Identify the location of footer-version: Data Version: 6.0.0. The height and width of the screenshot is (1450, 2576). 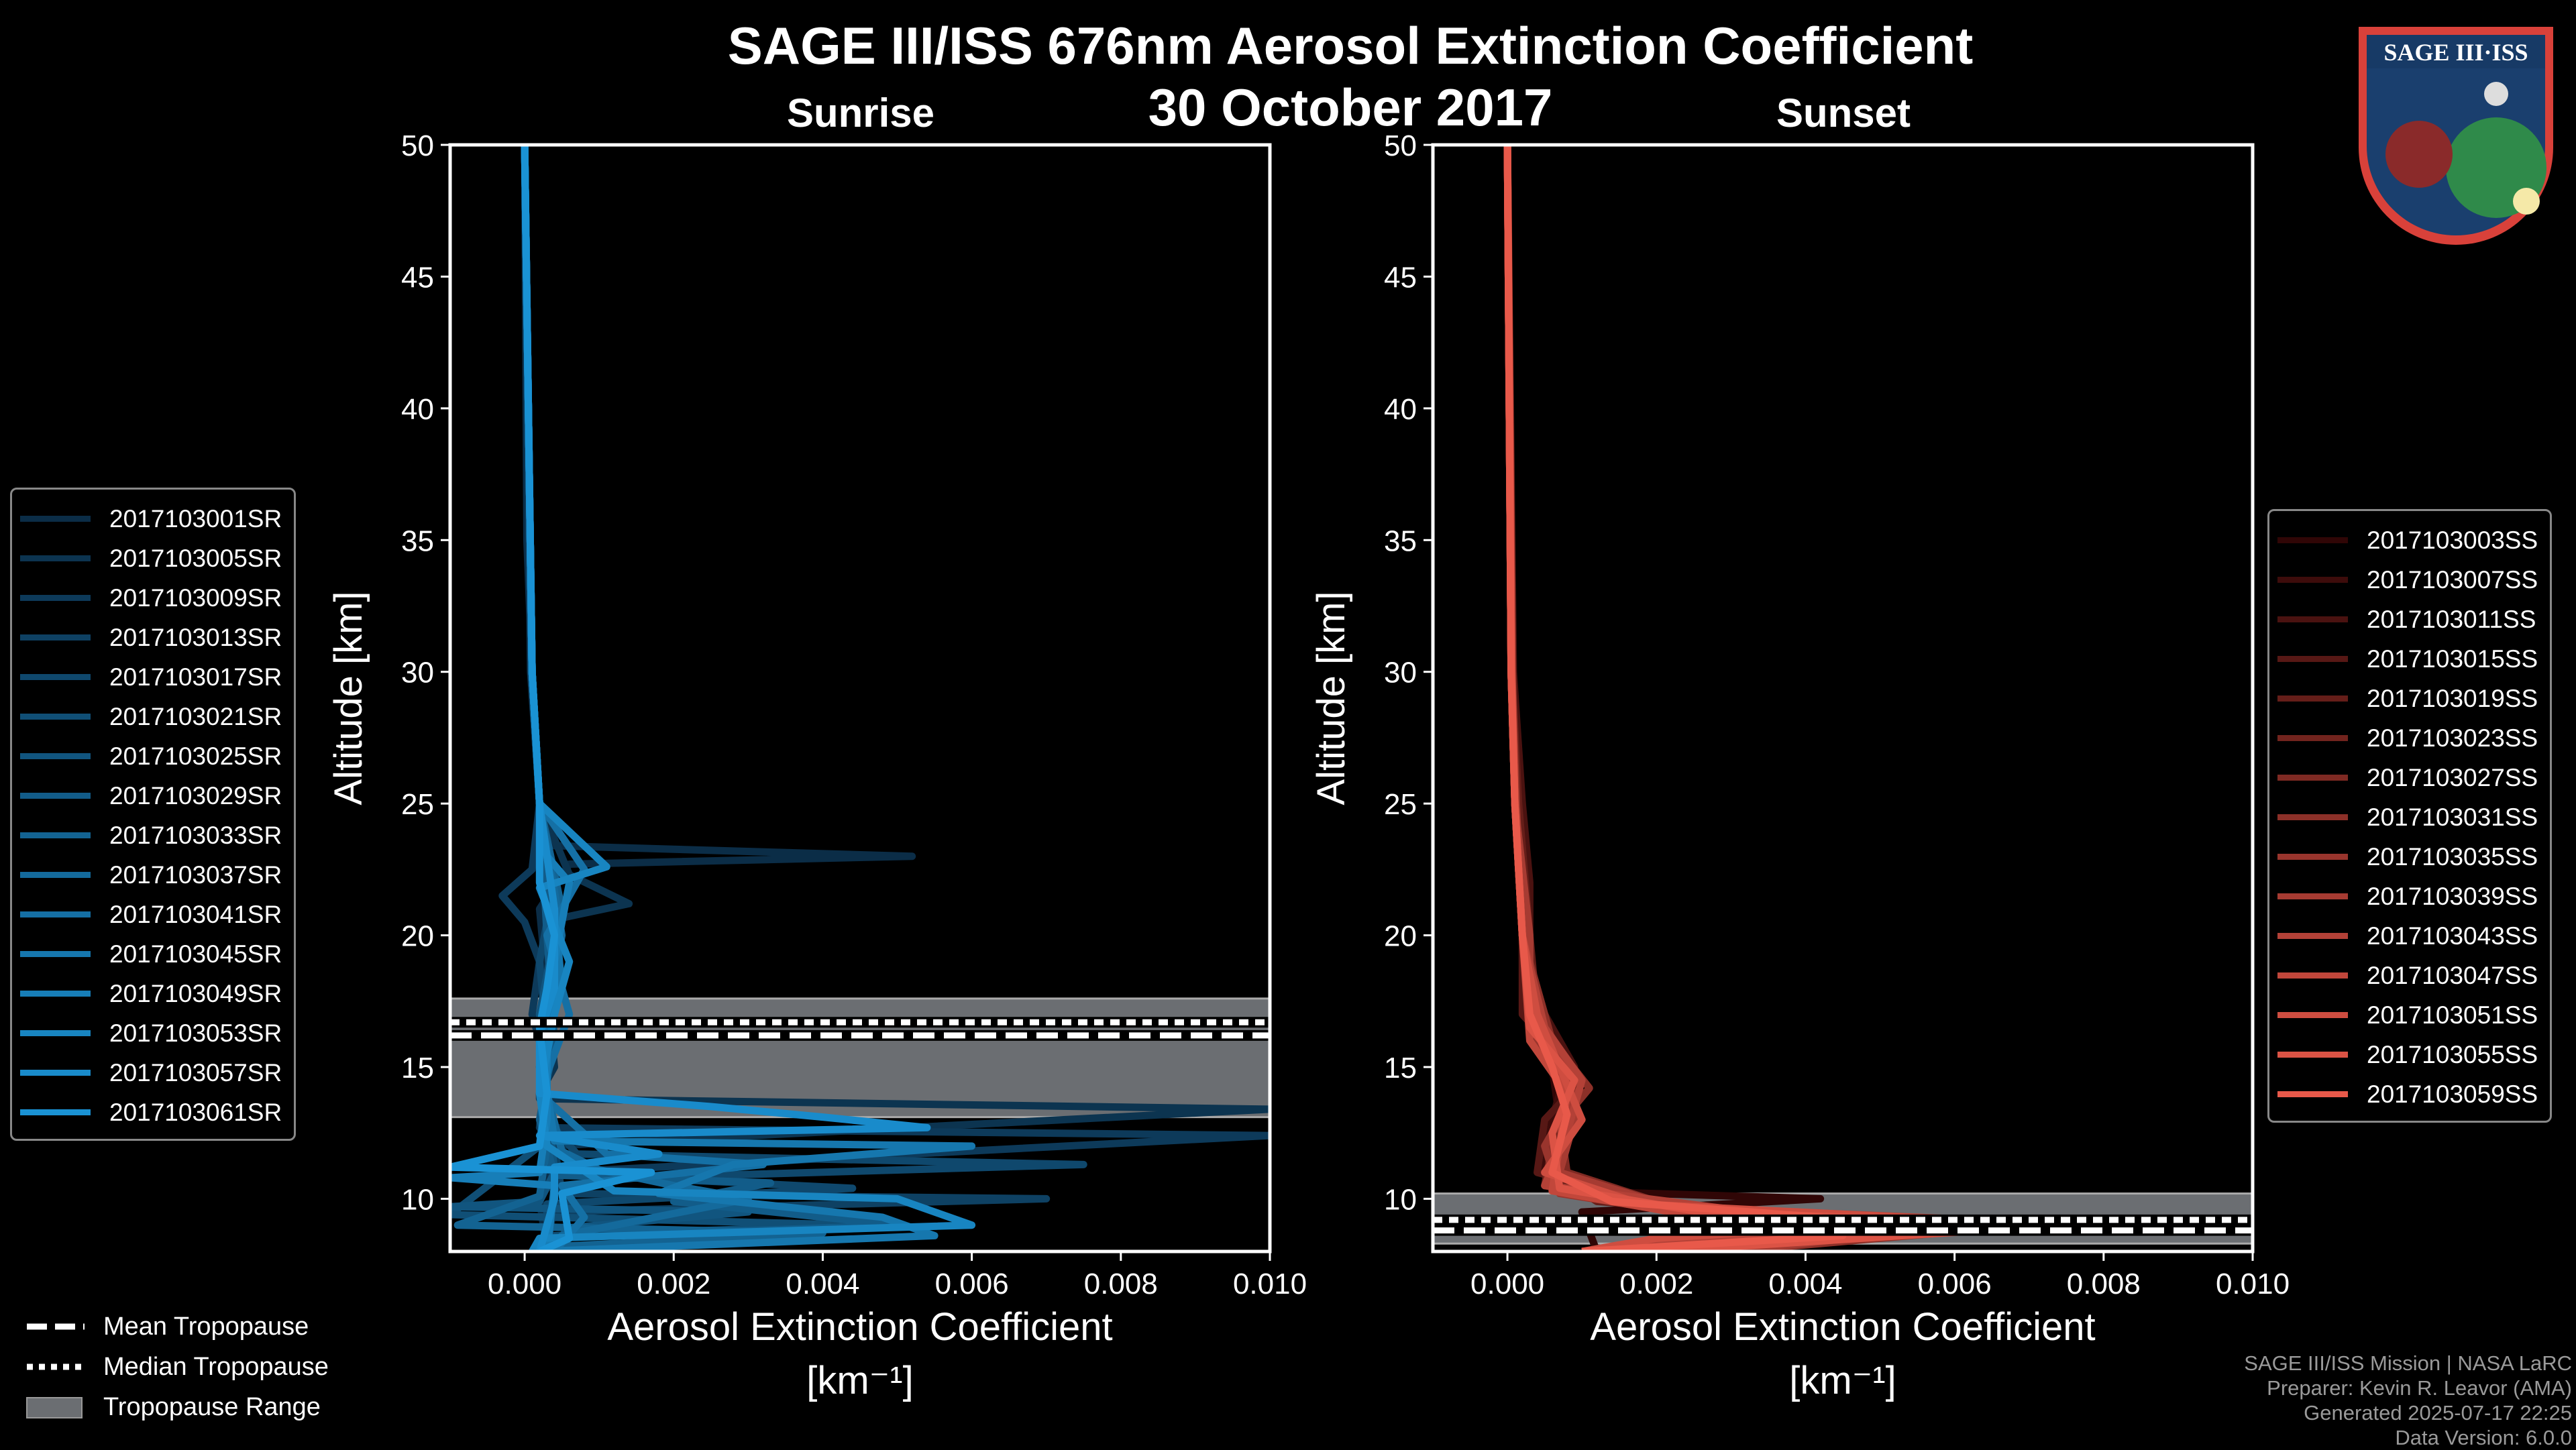
(2483, 1437).